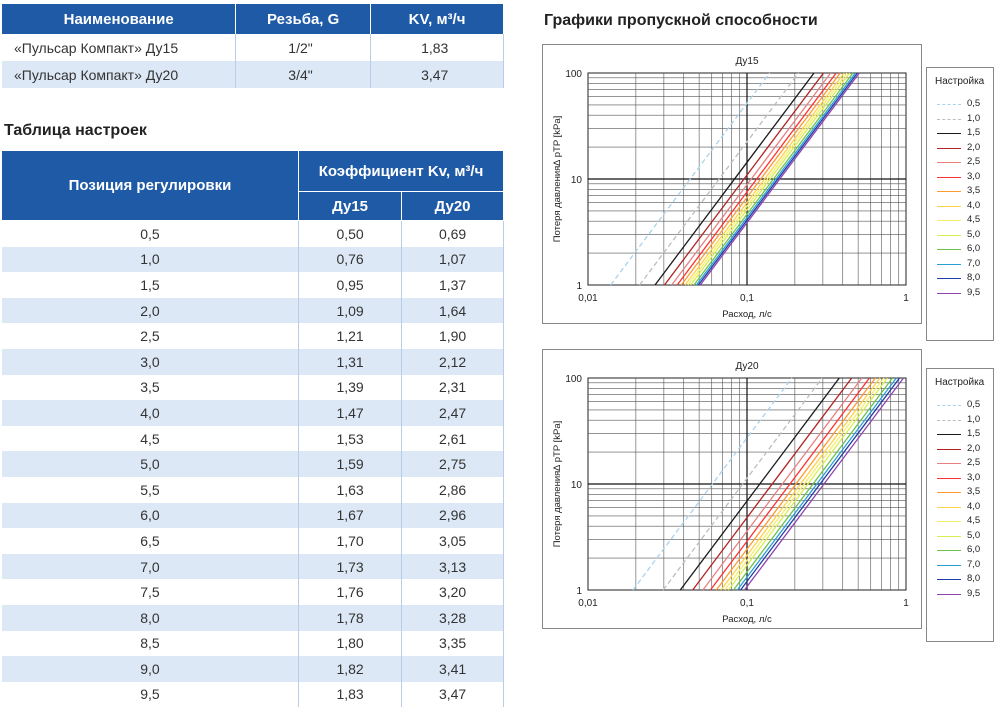 This screenshot has height=717, width=1000. I want to click on table-row: 5,0 1,59 2,75, so click(253, 464).